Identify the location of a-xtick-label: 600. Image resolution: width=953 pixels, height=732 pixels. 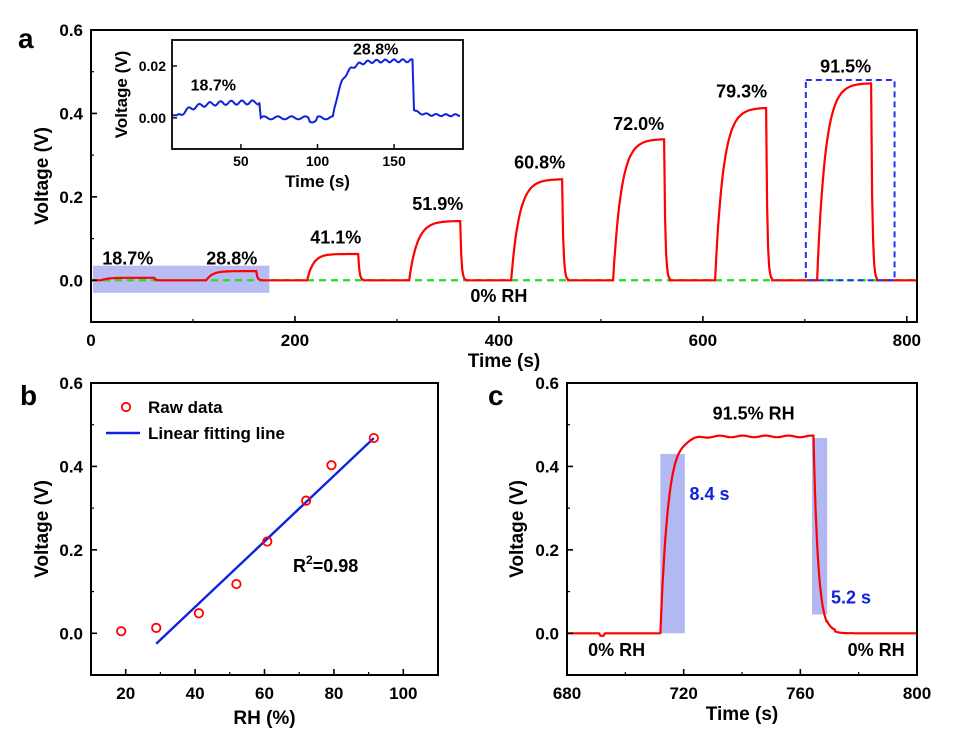
(703, 340).